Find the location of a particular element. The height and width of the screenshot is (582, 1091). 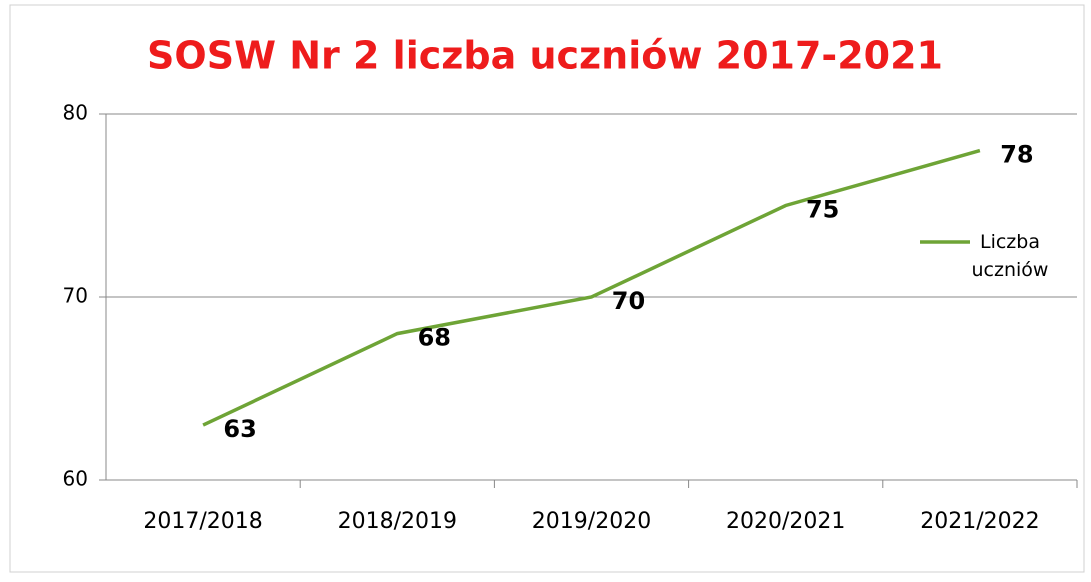

legend-label: Liczba uczniów is located at coordinates (1010, 256).